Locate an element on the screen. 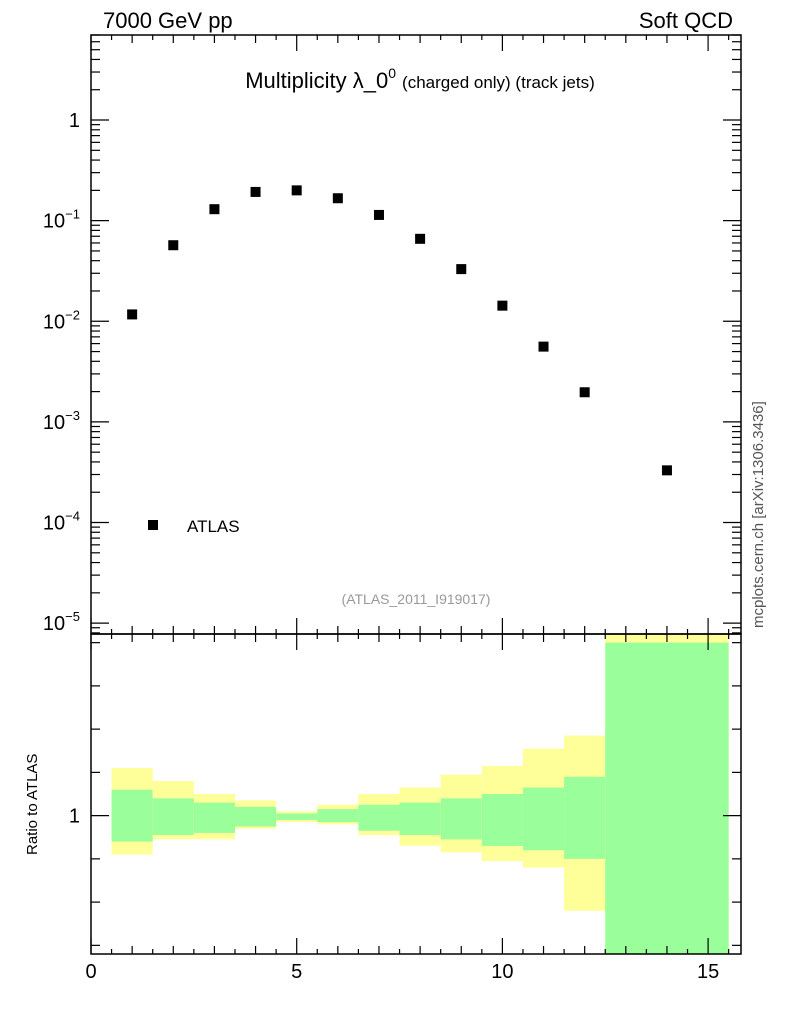 The width and height of the screenshot is (786, 1024). legend-marker is located at coordinates (153, 525).